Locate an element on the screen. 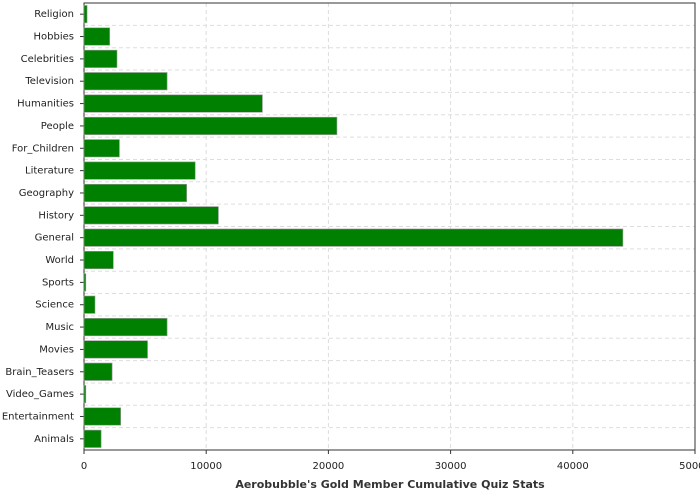 The width and height of the screenshot is (700, 500). y-tick-label: Humanities is located at coordinates (45, 104).